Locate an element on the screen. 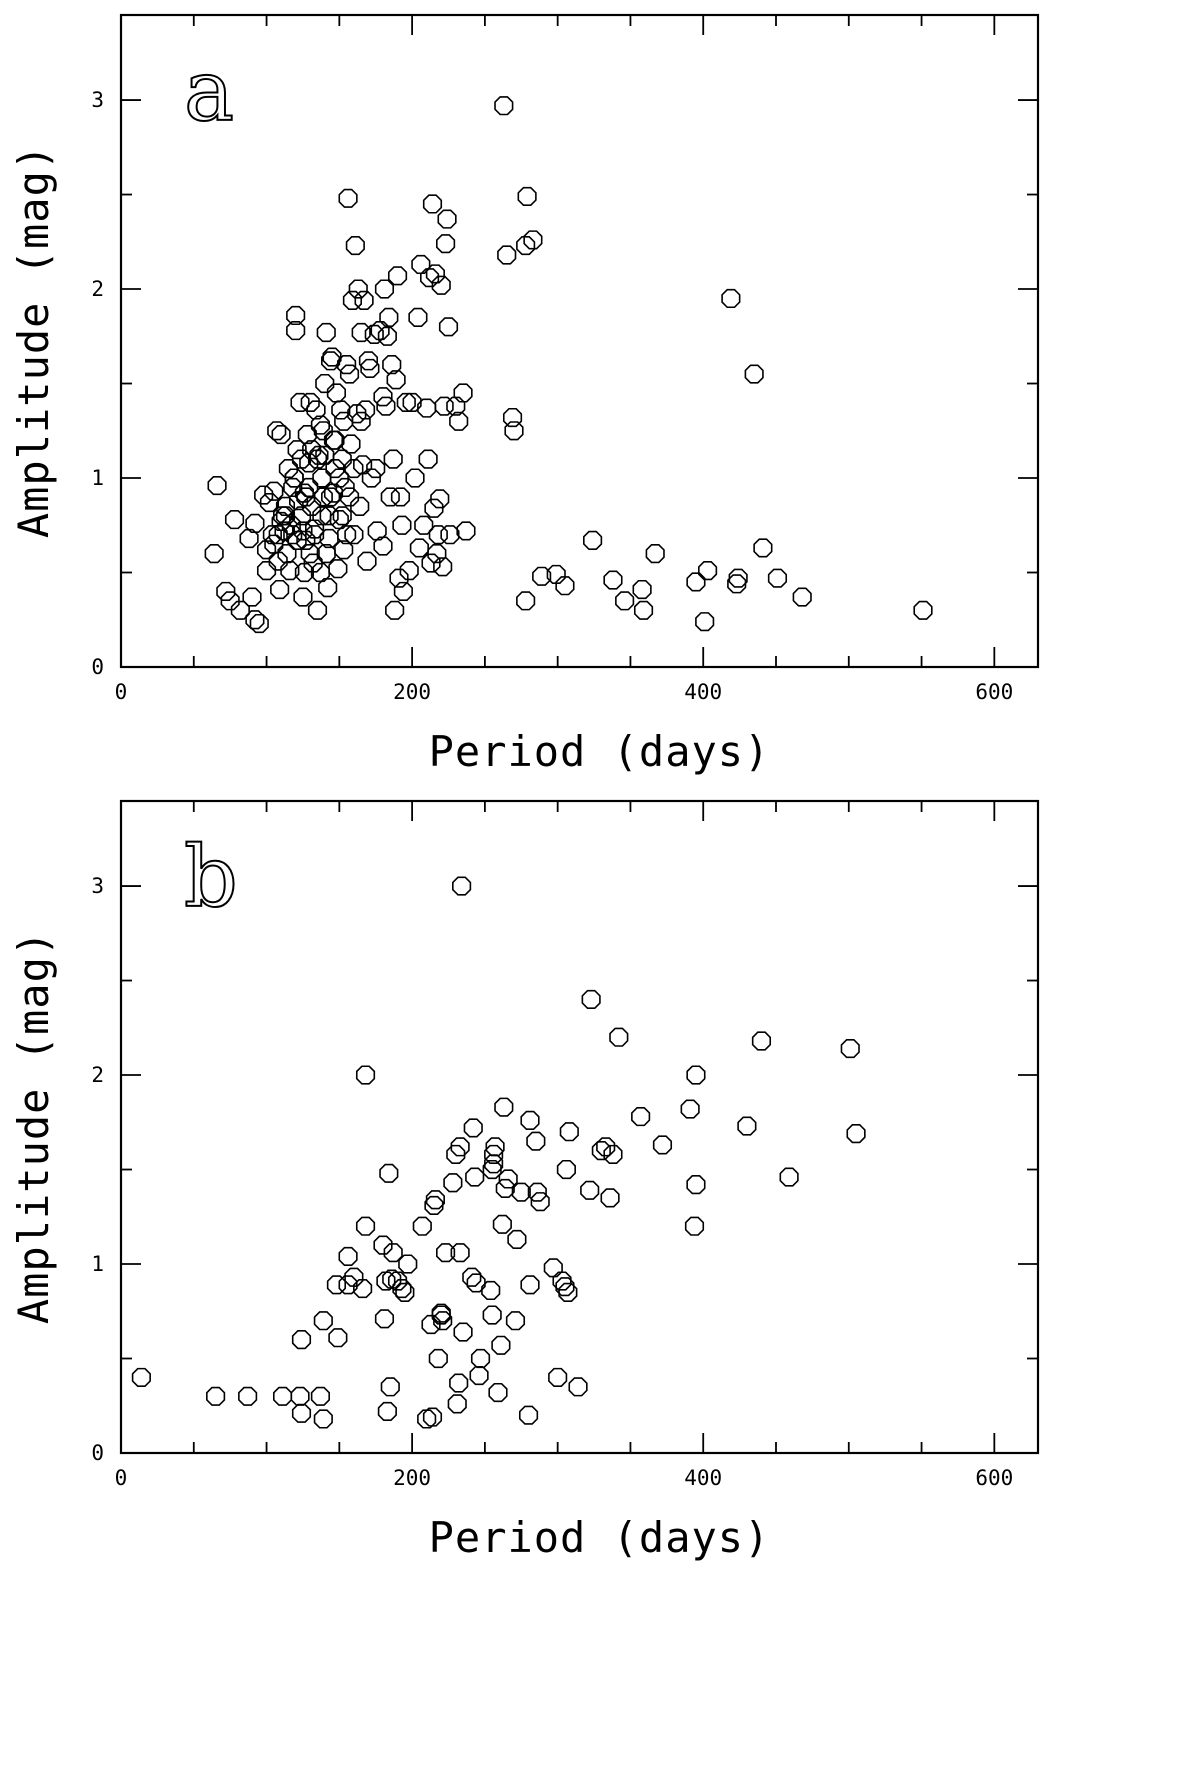 This screenshot has width=1200, height=1787. y-tick-label: 1 is located at coordinates (97, 1264).